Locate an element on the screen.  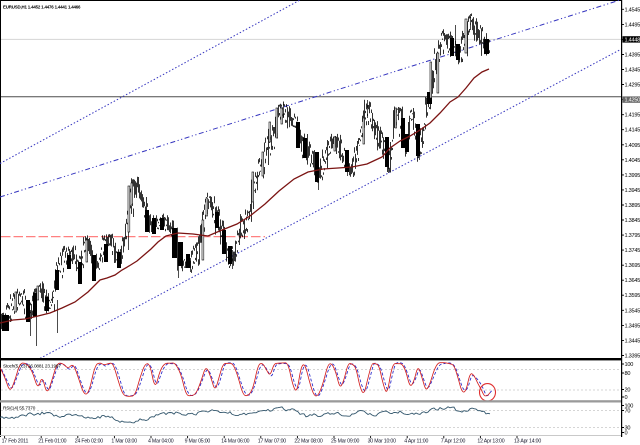
svg-text: 20 is located at coordinates (628, 391).